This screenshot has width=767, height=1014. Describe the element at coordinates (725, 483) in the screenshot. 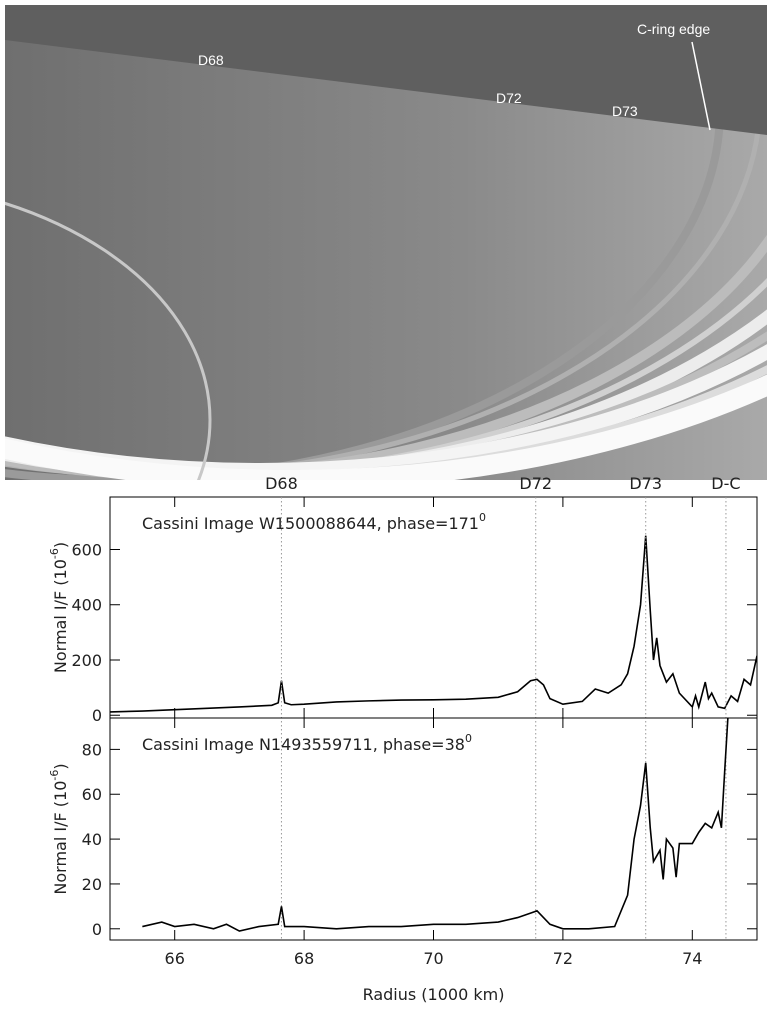

I see `reference-label: D-C` at that location.